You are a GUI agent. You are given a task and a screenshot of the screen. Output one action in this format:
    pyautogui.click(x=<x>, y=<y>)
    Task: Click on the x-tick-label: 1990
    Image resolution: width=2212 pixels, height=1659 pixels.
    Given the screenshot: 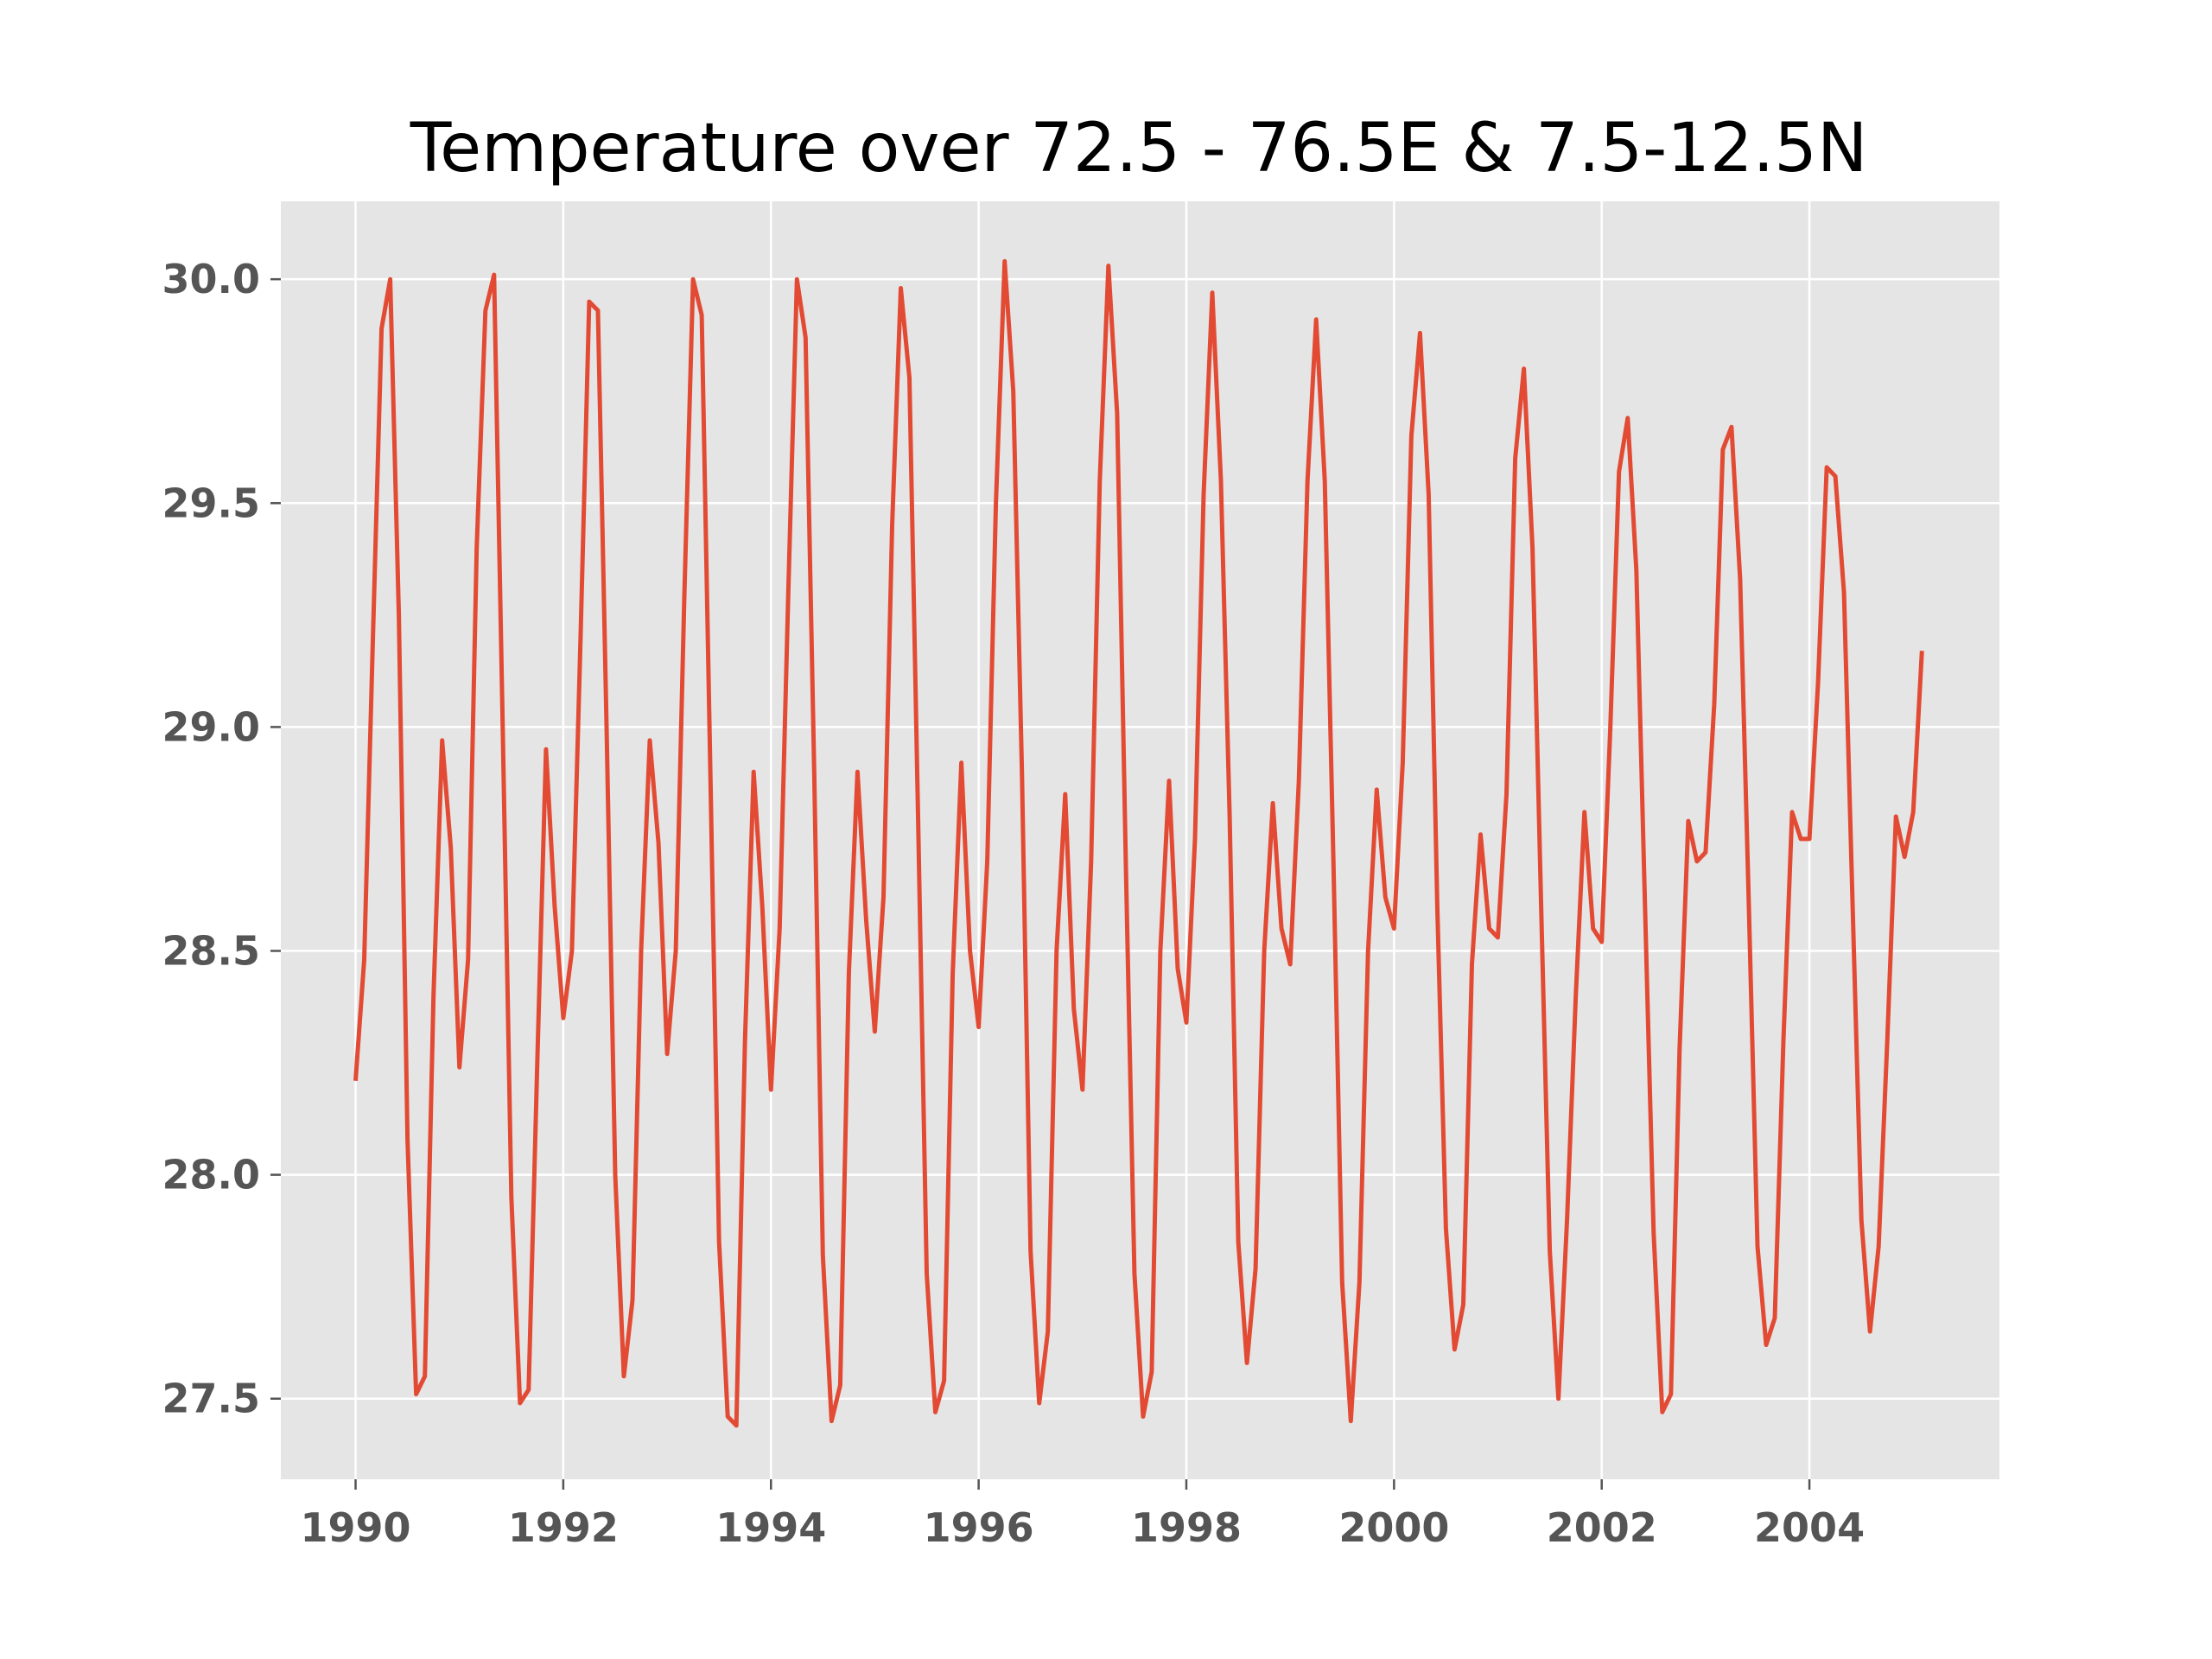 What is the action you would take?
    pyautogui.click(x=356, y=1527)
    